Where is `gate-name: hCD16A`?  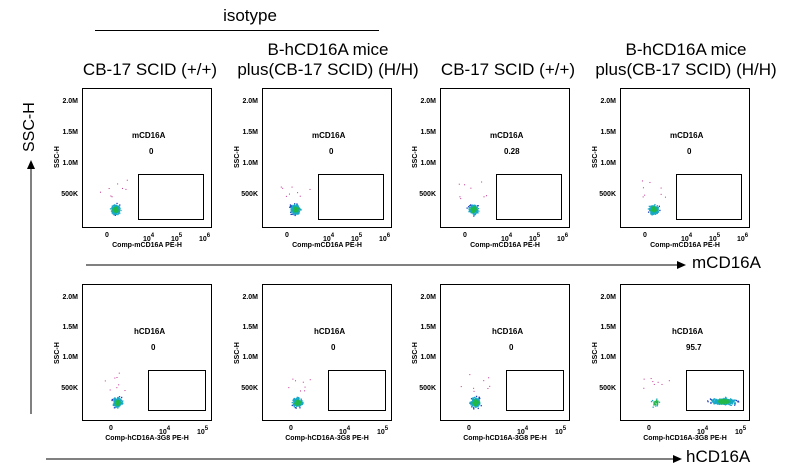
gate-name: hCD16A is located at coordinates (508, 331).